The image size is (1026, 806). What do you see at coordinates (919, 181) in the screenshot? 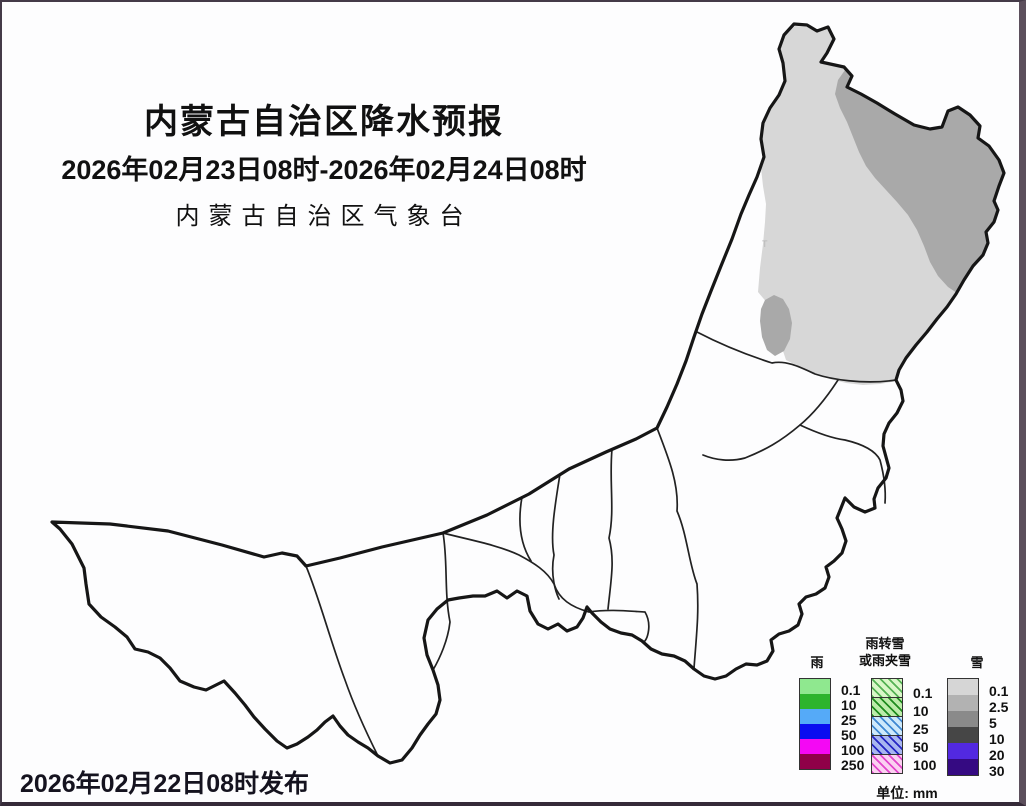
I see `snow-dark-region` at bounding box center [919, 181].